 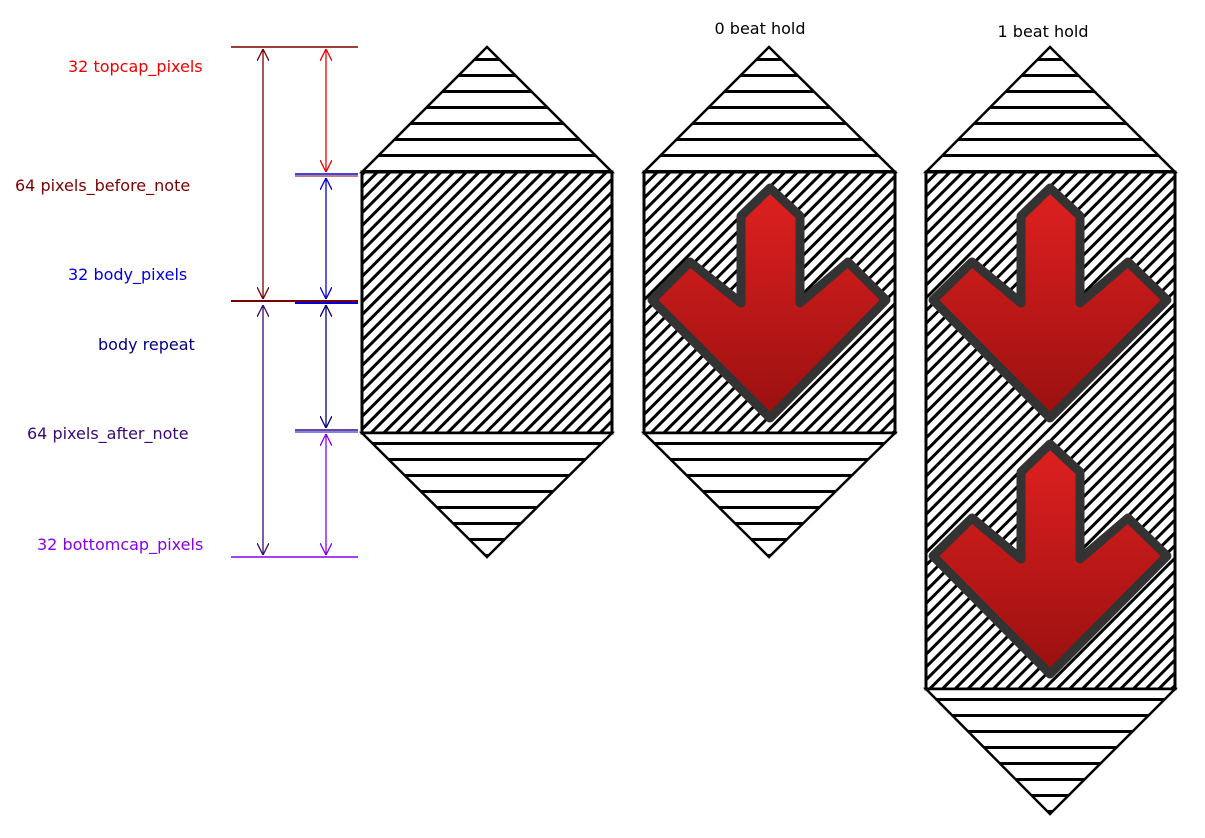 What do you see at coordinates (127, 275) in the screenshot?
I see `body-pixels-label: 32 body_pixels` at bounding box center [127, 275].